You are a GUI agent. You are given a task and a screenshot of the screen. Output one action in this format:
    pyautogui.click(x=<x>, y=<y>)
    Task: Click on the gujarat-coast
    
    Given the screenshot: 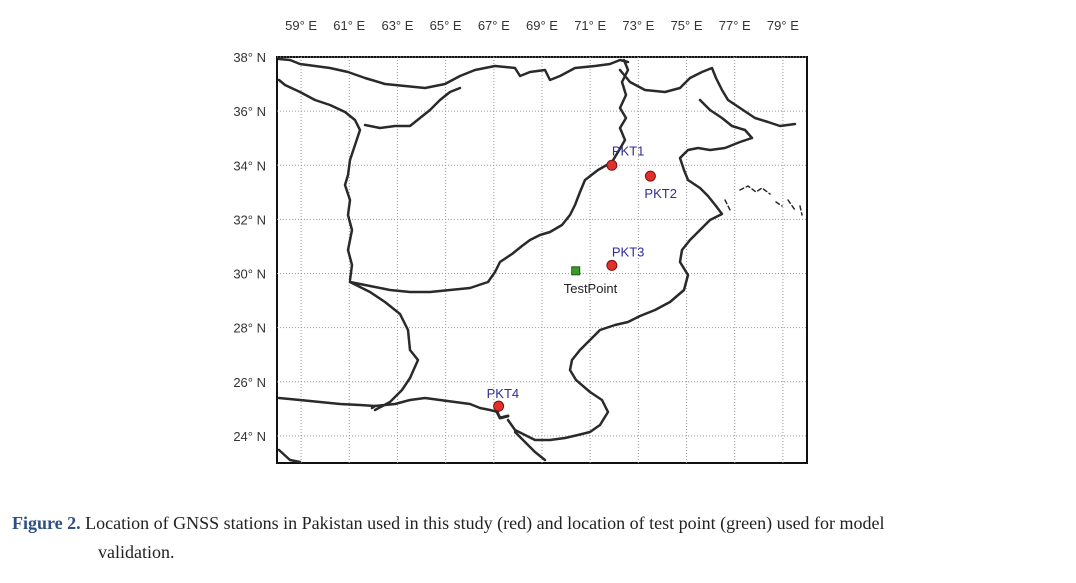 What is the action you would take?
    pyautogui.click(x=373, y=407)
    